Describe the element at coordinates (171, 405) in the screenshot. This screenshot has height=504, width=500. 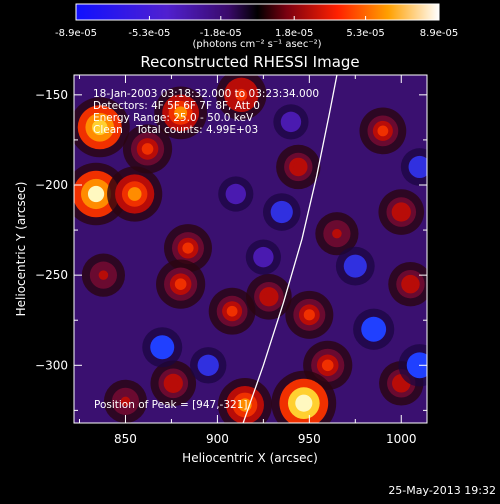
I see `annotation-peak-position: Position of Peak = [947,-321]` at that location.